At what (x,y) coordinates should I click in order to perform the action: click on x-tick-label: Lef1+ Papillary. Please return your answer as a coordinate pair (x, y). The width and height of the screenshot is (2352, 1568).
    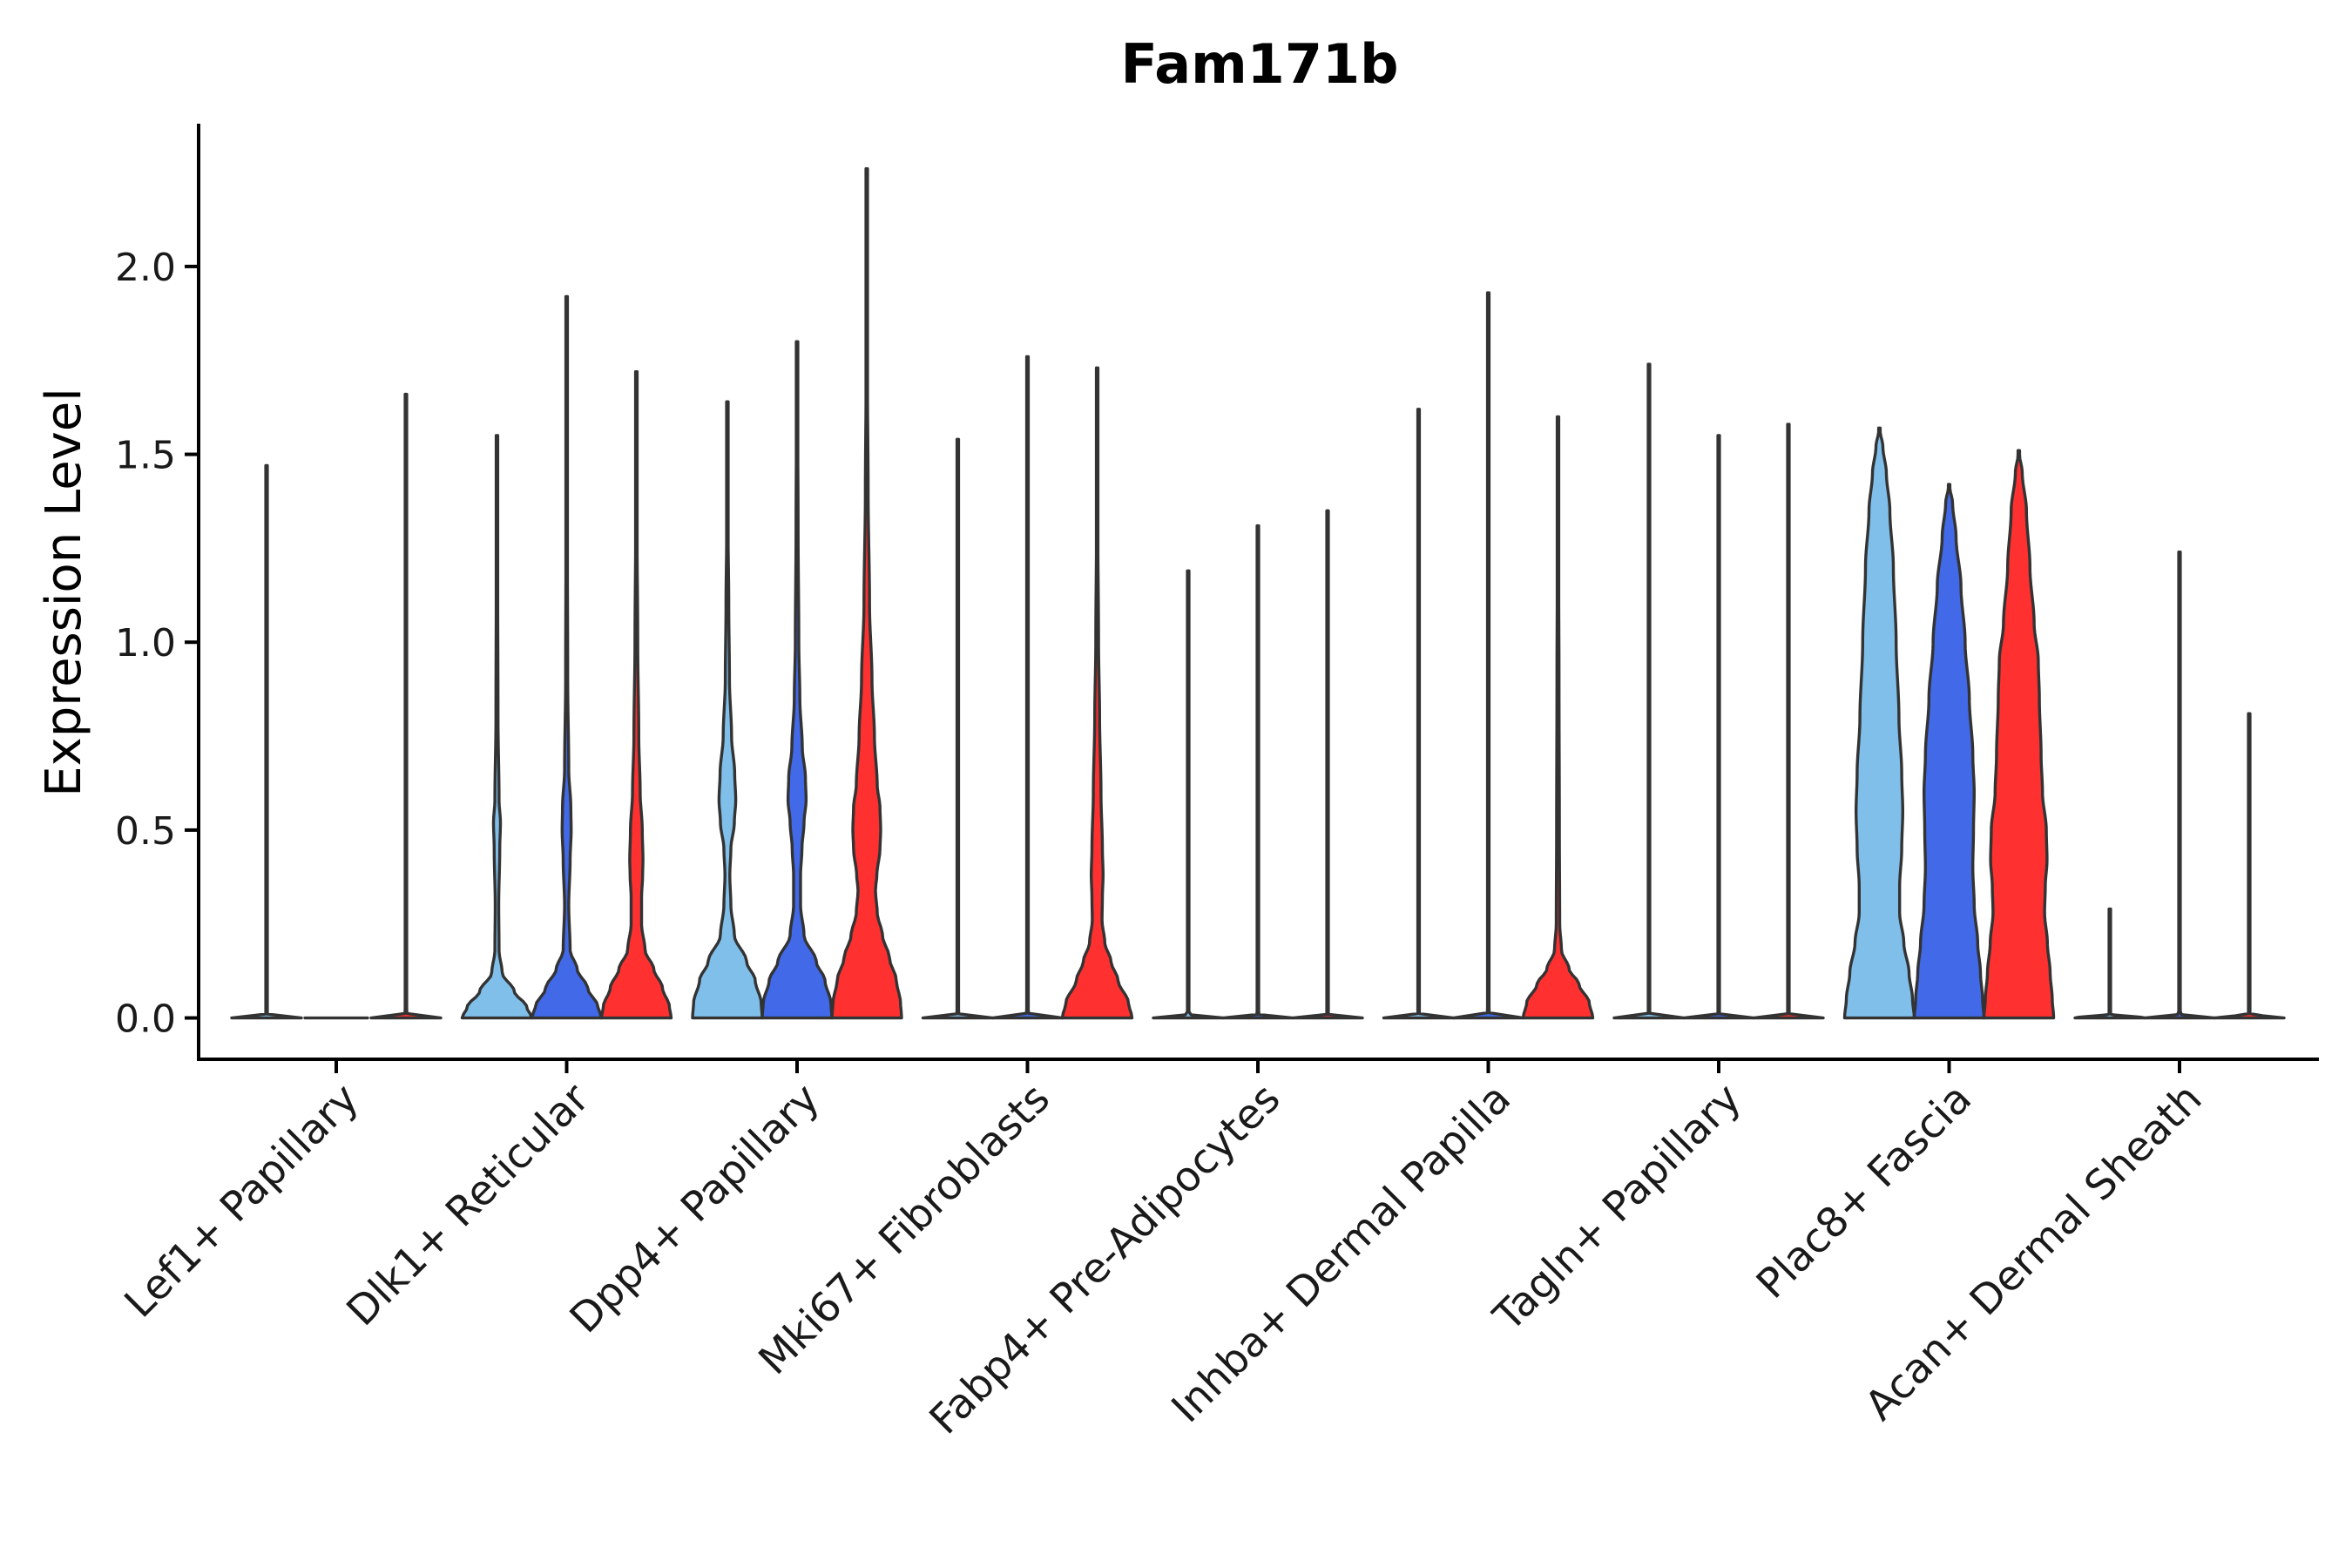
    Looking at the image, I should click on (242, 1201).